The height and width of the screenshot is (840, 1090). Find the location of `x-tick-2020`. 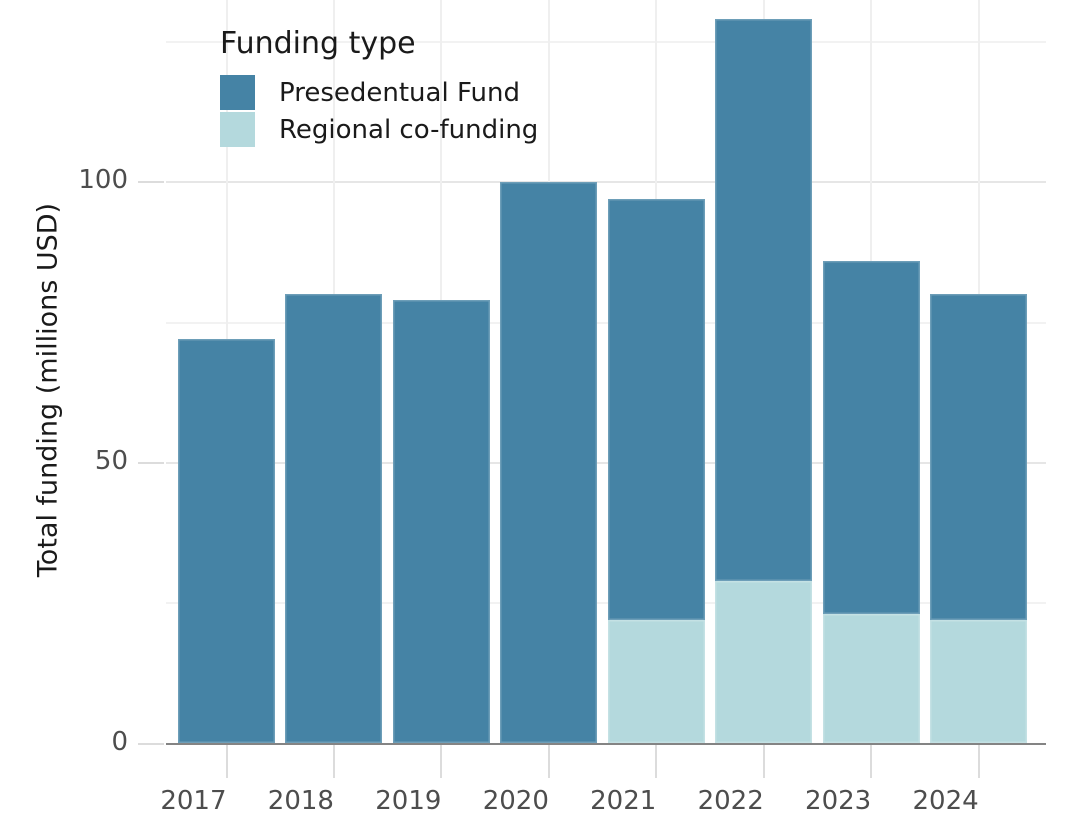

x-tick-2020 is located at coordinates (548, 761).